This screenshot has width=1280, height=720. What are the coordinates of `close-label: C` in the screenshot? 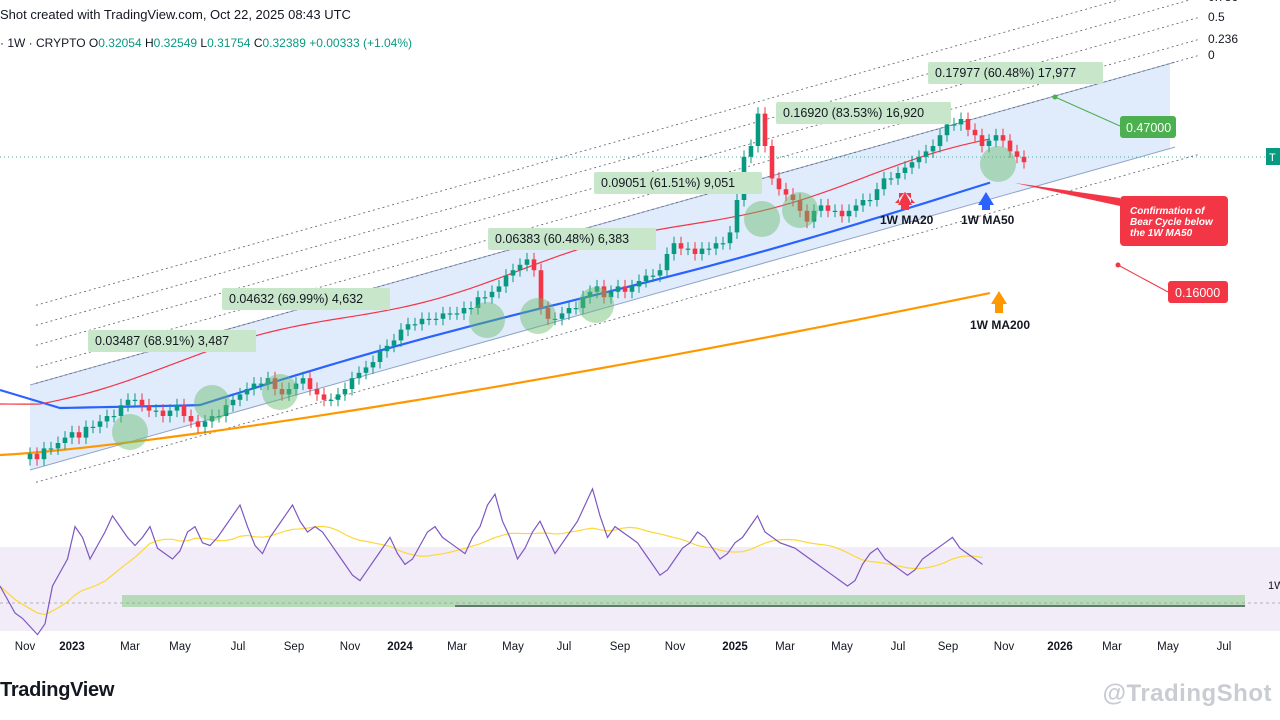 It's located at (258, 43).